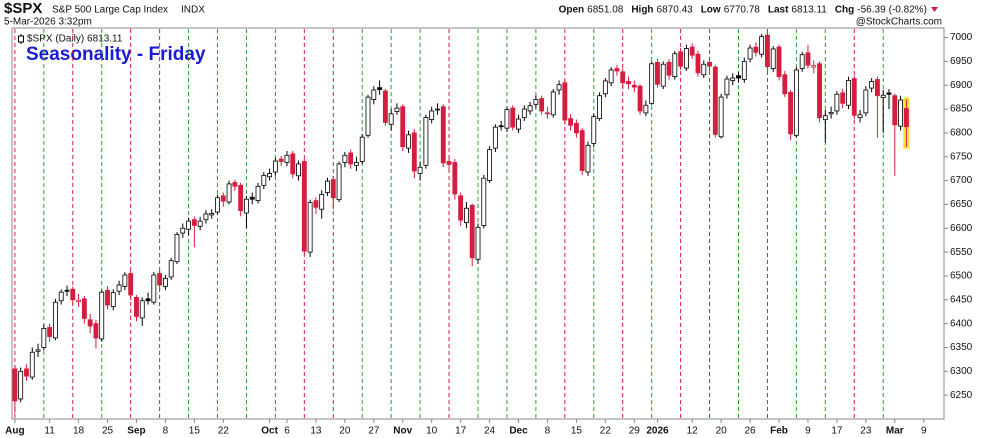 The height and width of the screenshot is (438, 990). Describe the element at coordinates (374, 431) in the screenshot. I see `x-tick-label: 27` at that location.